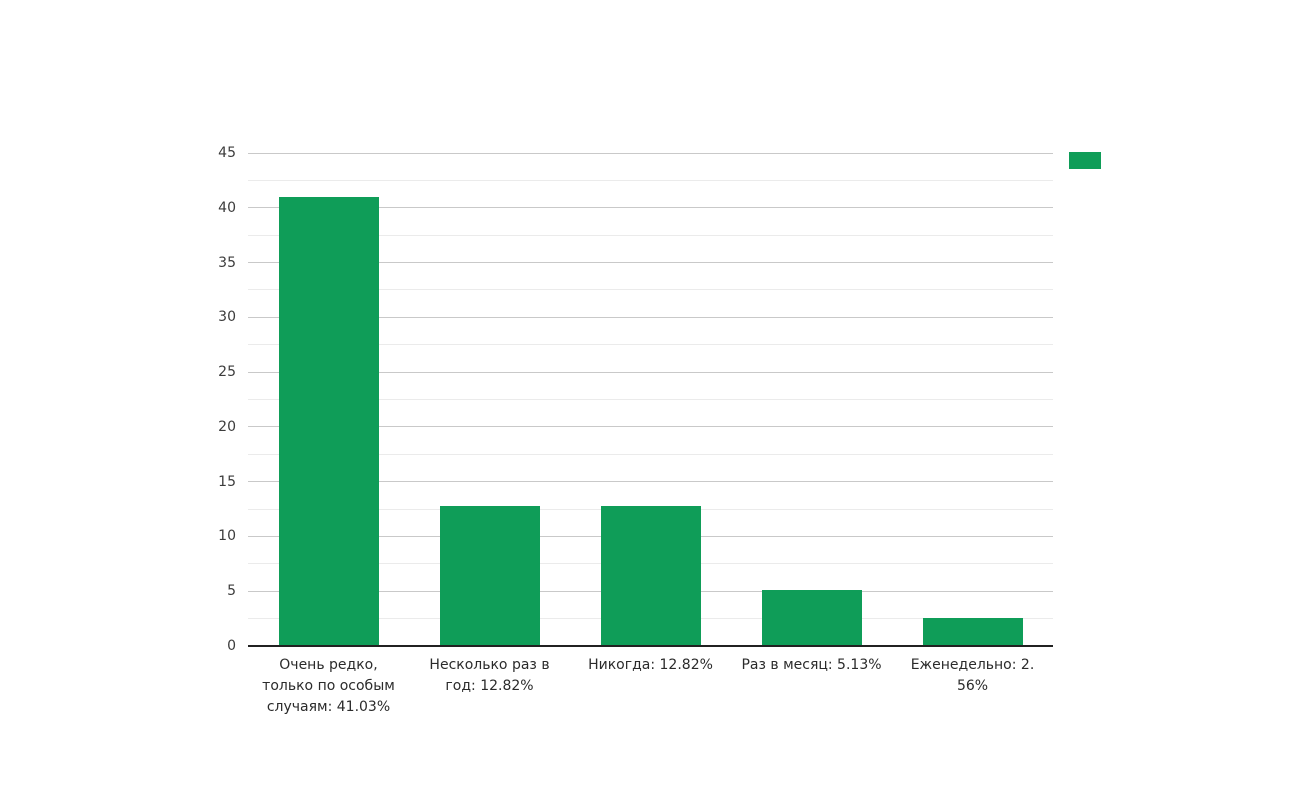 The image size is (1300, 800). Describe the element at coordinates (328, 665) in the screenshot. I see `x-tick-label-line: Очень редко,` at that location.